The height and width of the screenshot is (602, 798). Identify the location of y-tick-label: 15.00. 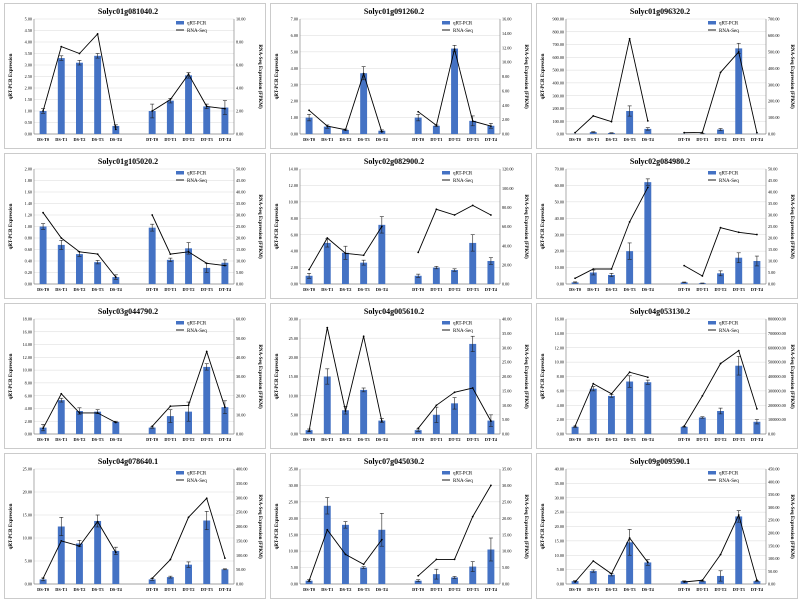
(27, 515).